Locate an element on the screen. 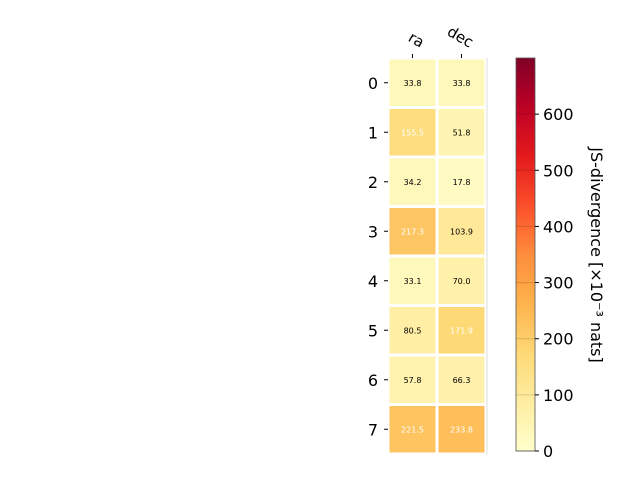 The image size is (640, 480). colorbar-gradient is located at coordinates (525, 254).